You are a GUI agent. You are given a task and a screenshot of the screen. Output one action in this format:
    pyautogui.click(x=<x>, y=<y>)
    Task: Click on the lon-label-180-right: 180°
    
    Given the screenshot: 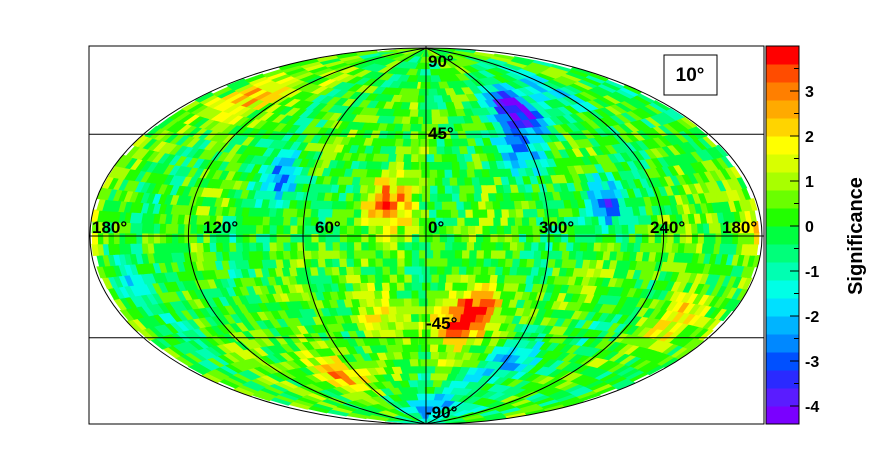 What is the action you would take?
    pyautogui.click(x=739, y=227)
    